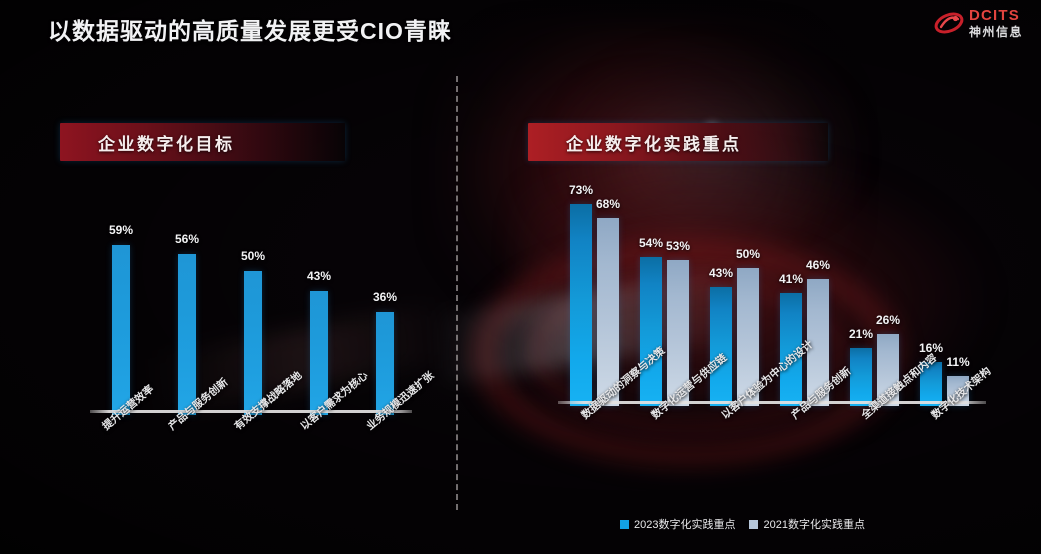 This screenshot has width=1041, height=554. Describe the element at coordinates (581, 190) in the screenshot. I see `bar-value-label: 73%` at that location.